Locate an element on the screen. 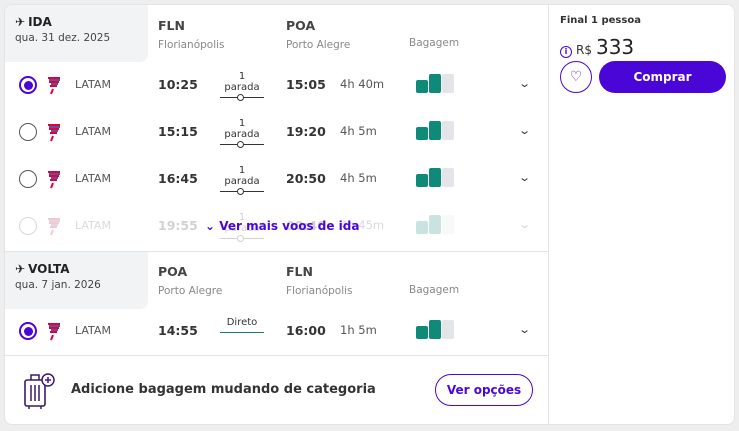 This screenshot has width=739, height=431. return-label: VOLTA is located at coordinates (49, 269).